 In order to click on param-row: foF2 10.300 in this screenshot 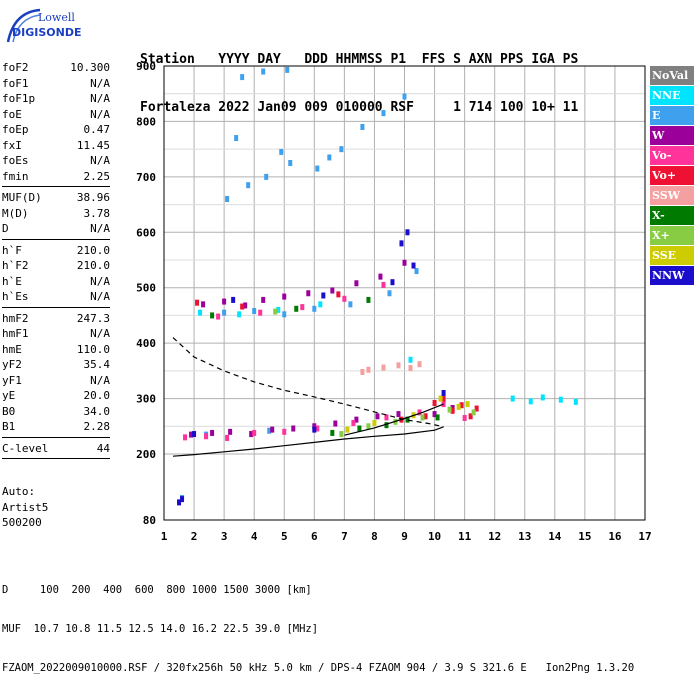, I will do `click(56, 68)`.